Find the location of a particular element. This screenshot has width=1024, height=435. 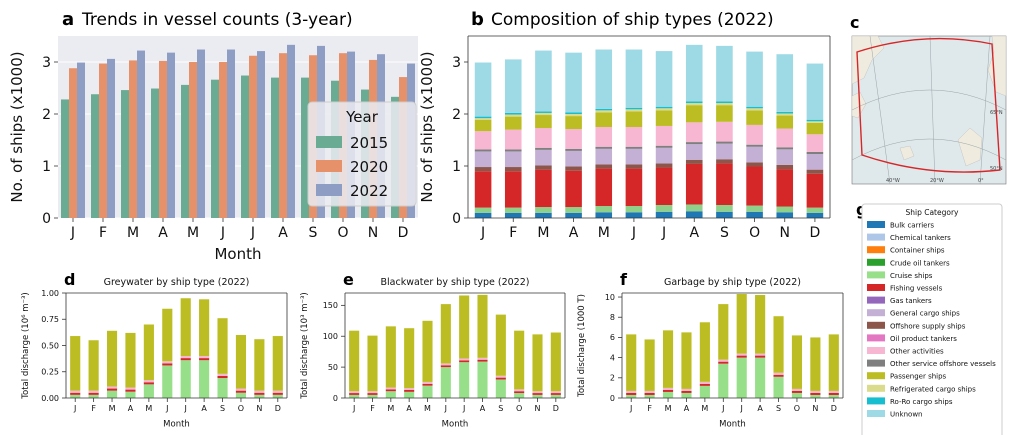

legend-title: Ship Category is located at coordinates (932, 212).